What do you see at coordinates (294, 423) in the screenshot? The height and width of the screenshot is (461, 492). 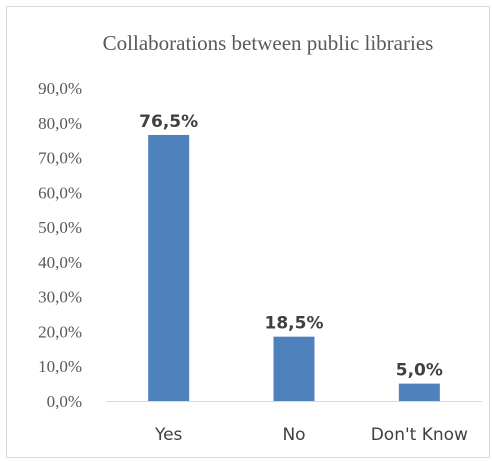 I see `x-axis: Yes No Don't Know` at bounding box center [294, 423].